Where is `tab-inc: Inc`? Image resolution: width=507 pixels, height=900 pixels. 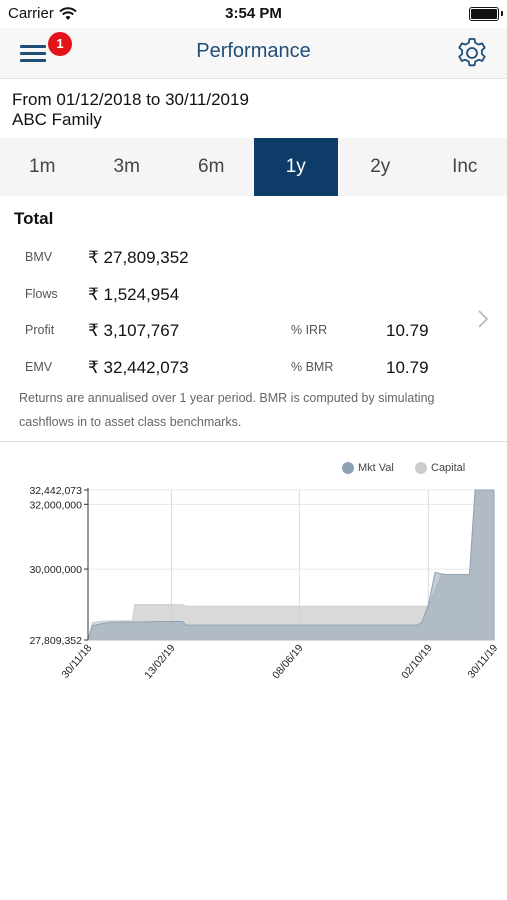
tab-inc: Inc is located at coordinates (465, 166).